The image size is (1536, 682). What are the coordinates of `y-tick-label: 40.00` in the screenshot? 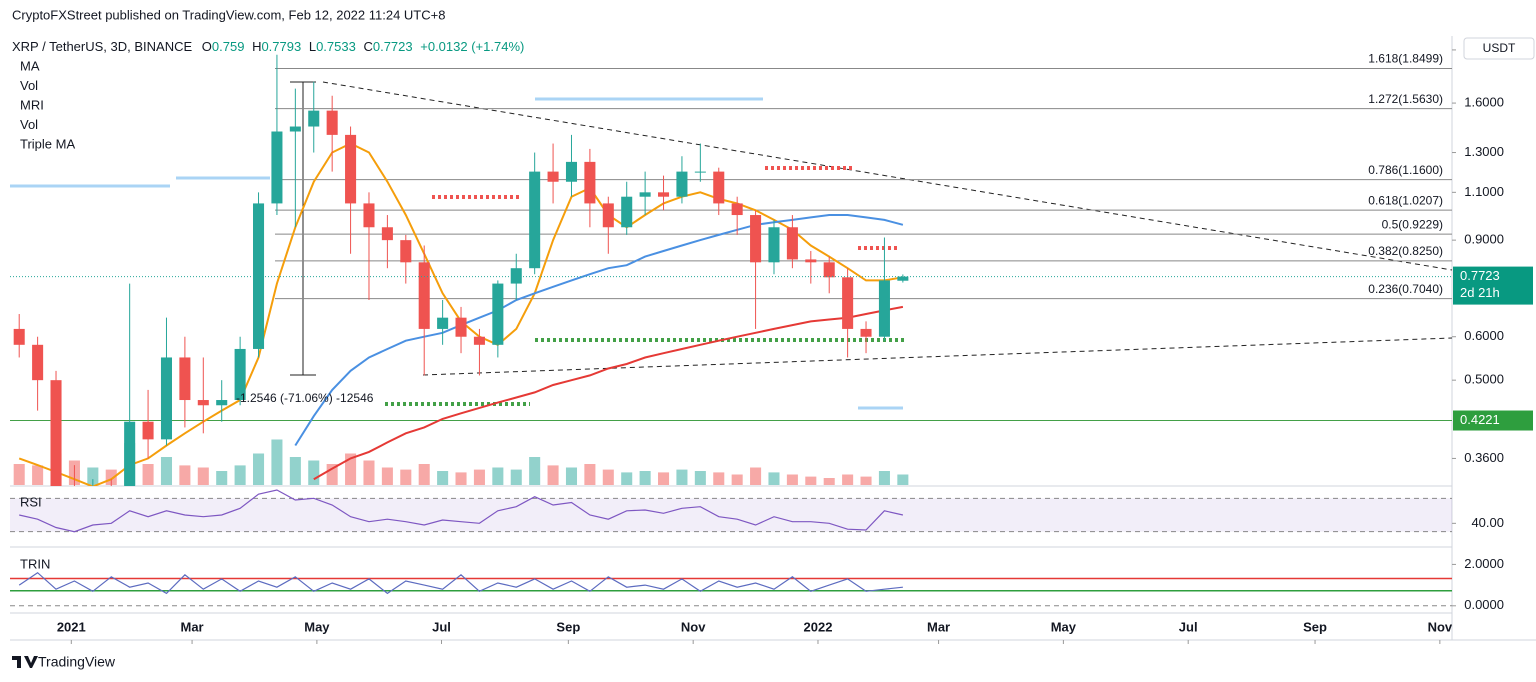 It's located at (1487, 522).